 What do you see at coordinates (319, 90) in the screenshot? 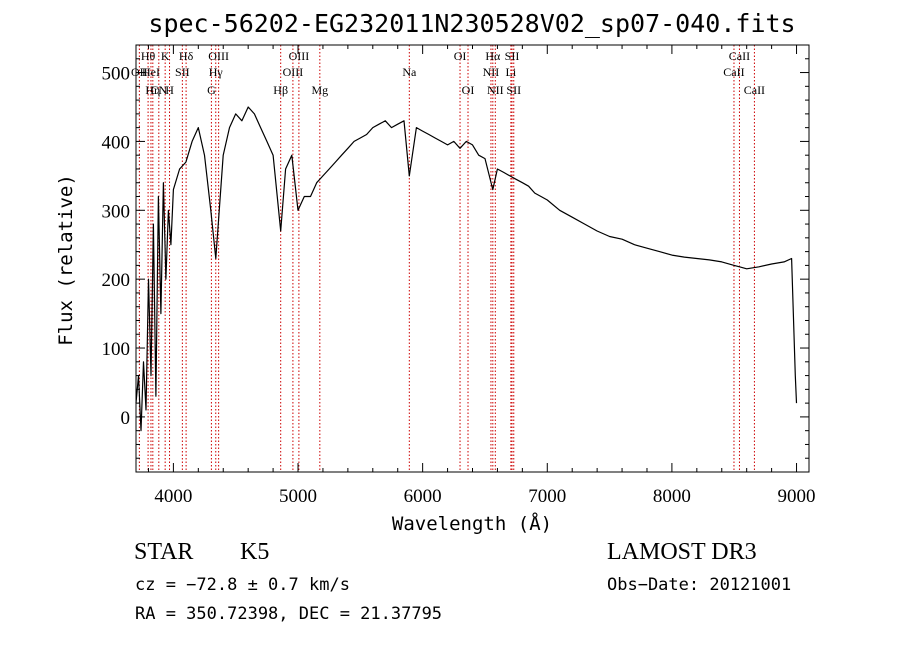
I see `line-marker-label: Mg` at bounding box center [319, 90].